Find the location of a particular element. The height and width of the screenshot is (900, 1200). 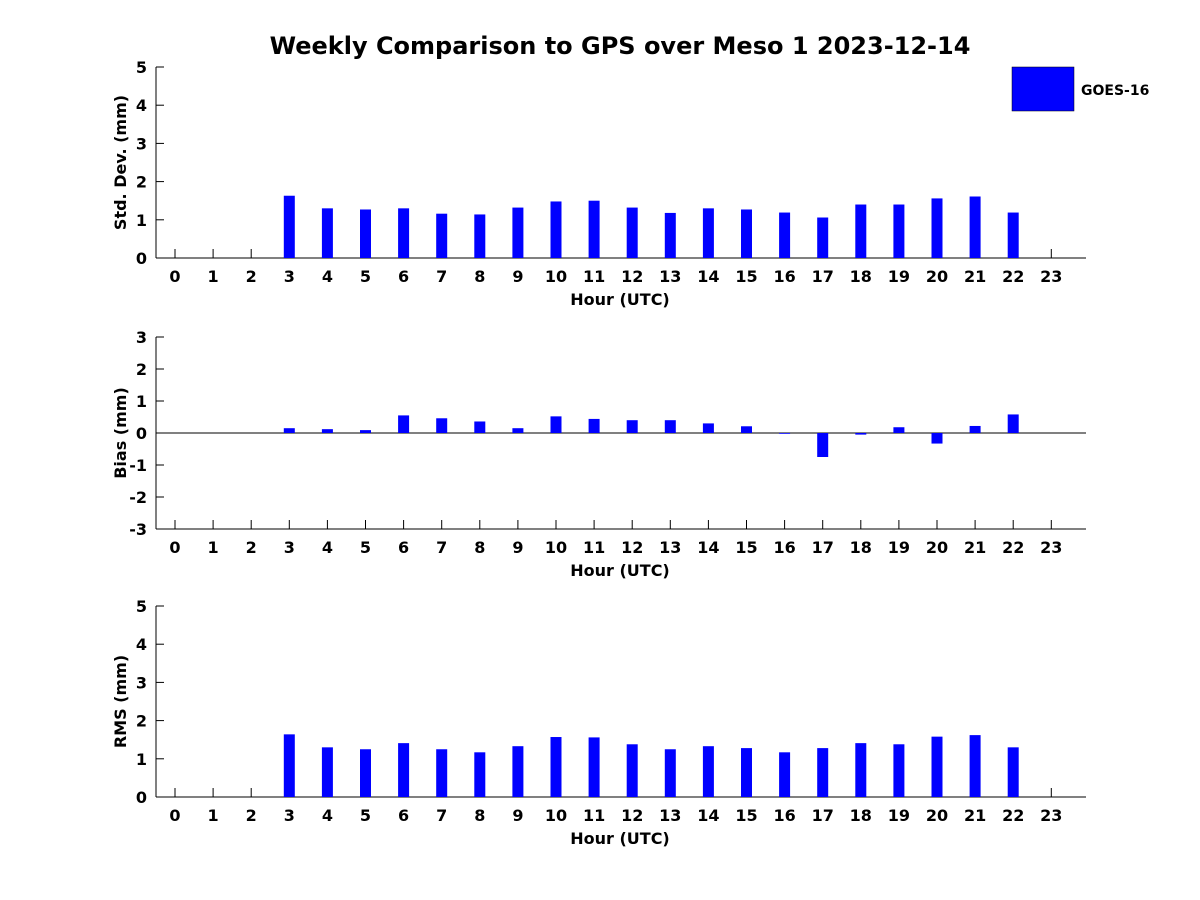

x-tick-label: 8 is located at coordinates (479, 276).